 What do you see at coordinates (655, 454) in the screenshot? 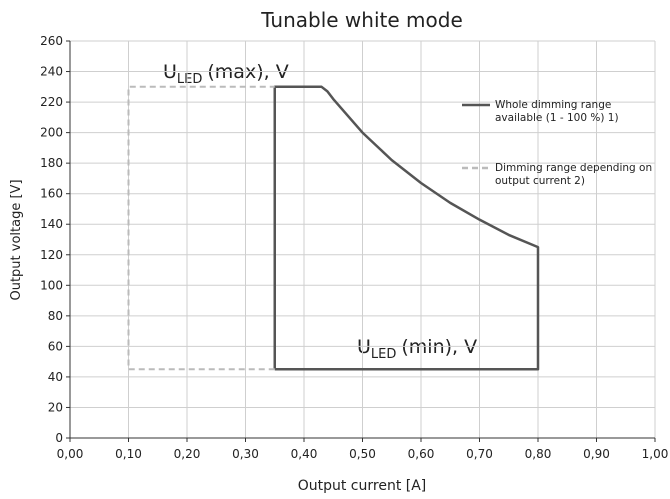
I see `x-tick-label: 1,00` at bounding box center [655, 454].